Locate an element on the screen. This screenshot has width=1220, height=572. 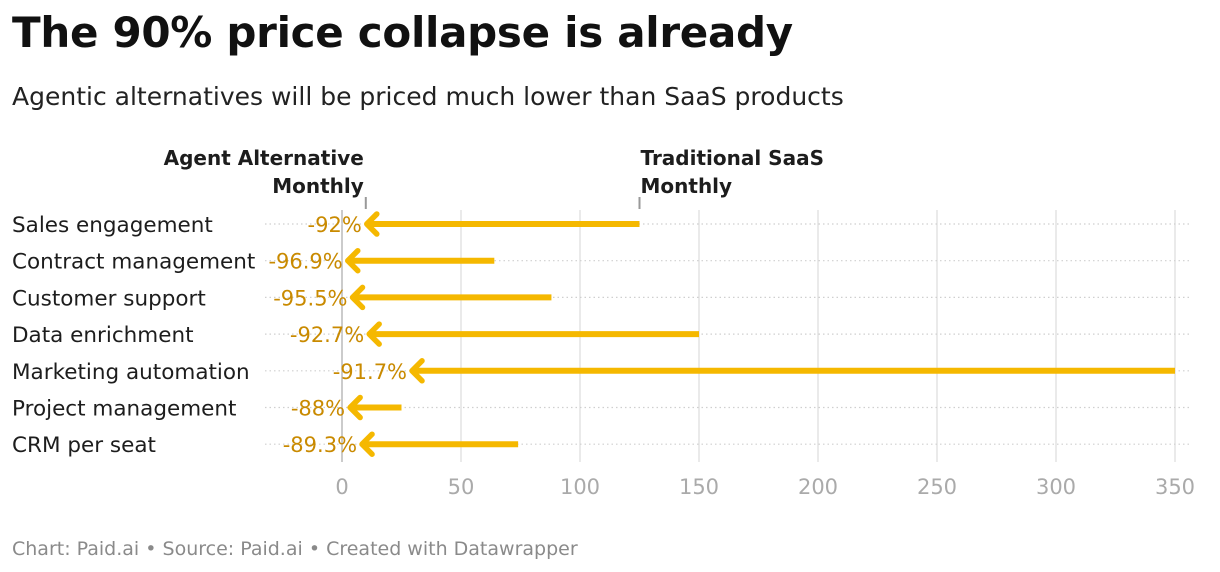
x-tick-label: 0 is located at coordinates (341, 487).